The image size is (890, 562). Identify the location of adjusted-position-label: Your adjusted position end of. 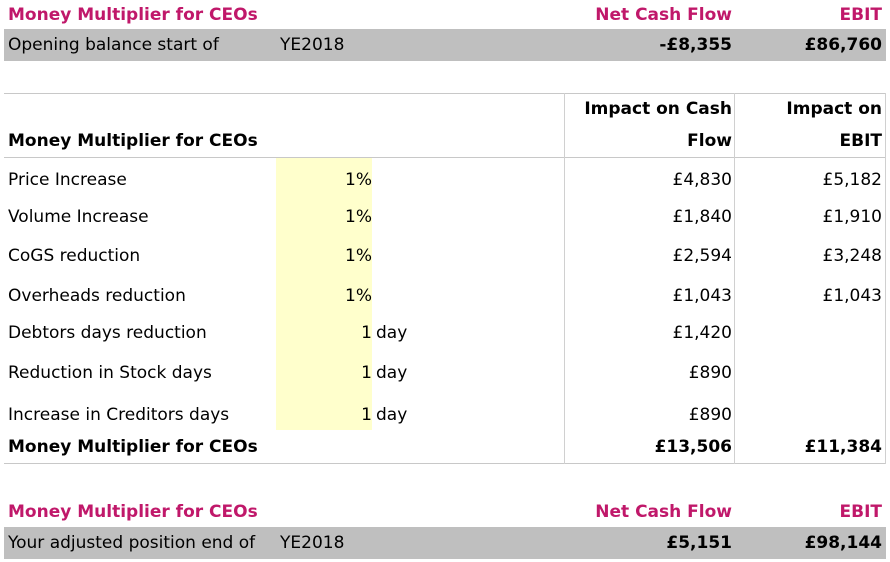
(132, 543).